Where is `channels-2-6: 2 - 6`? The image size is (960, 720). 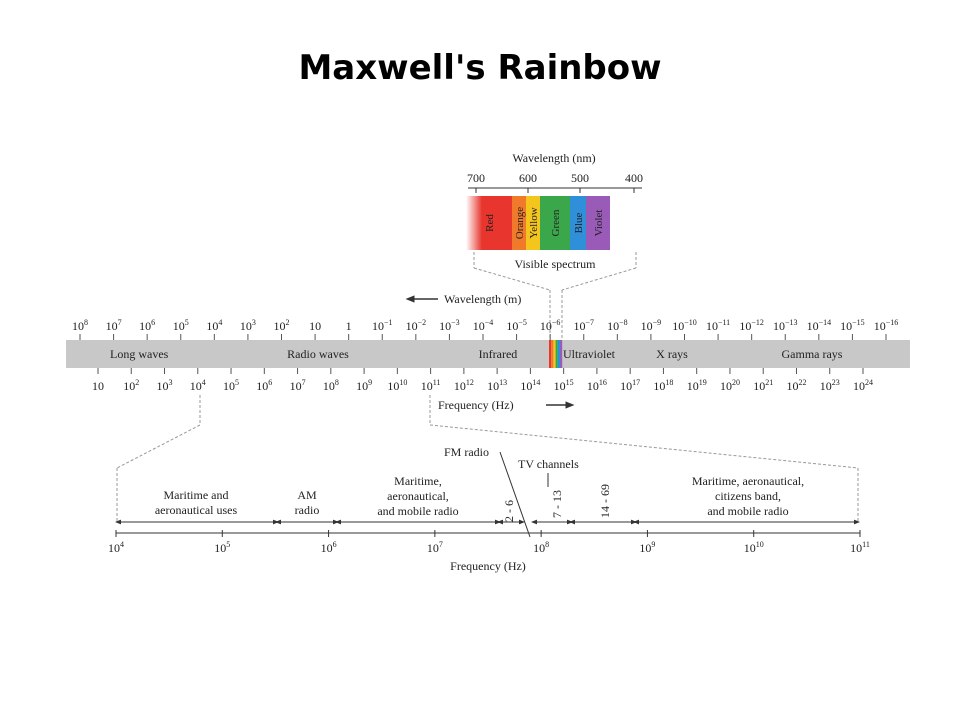 channels-2-6: 2 - 6 is located at coordinates (509, 511).